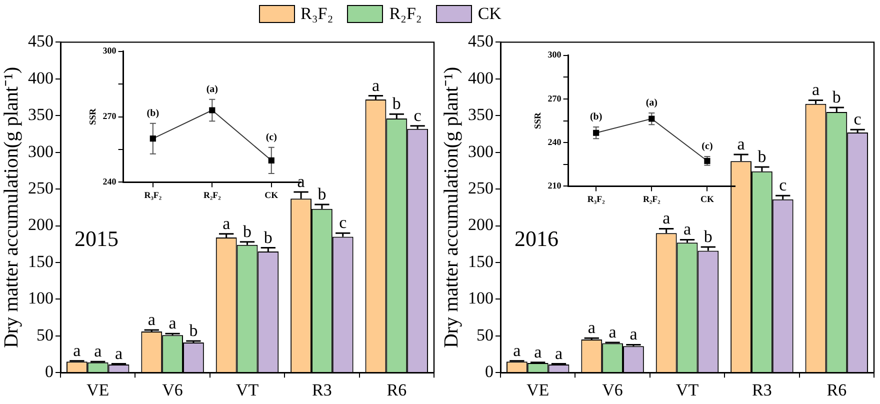  I want to click on annotation: 2015, so click(96, 239).